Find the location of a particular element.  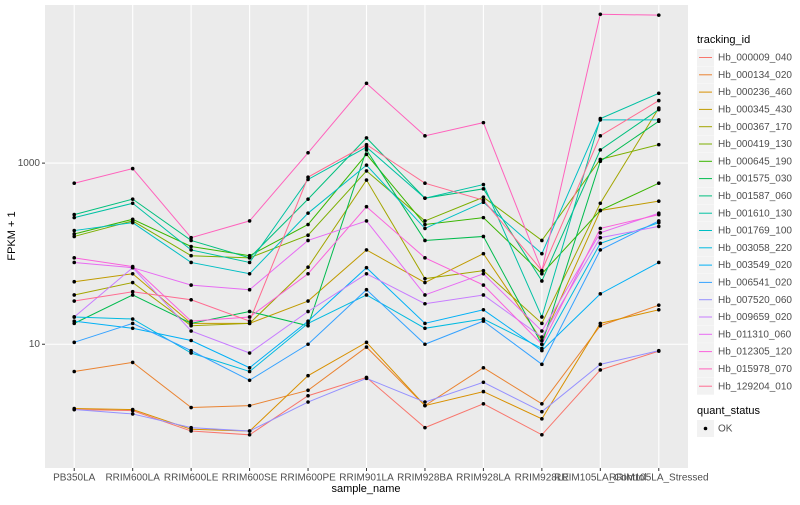

legend-label: Hb_129204_010 is located at coordinates (755, 386).